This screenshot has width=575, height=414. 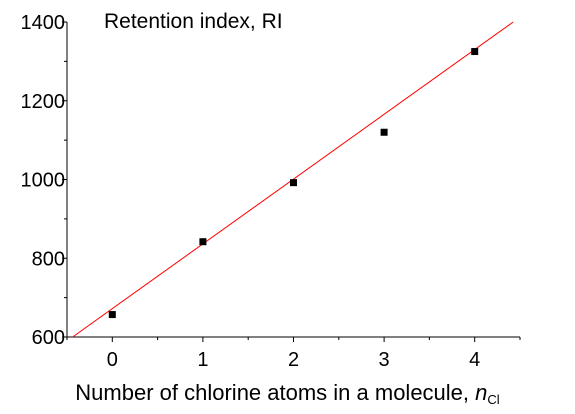 I want to click on x-tick-label: 2, so click(x=293, y=360).